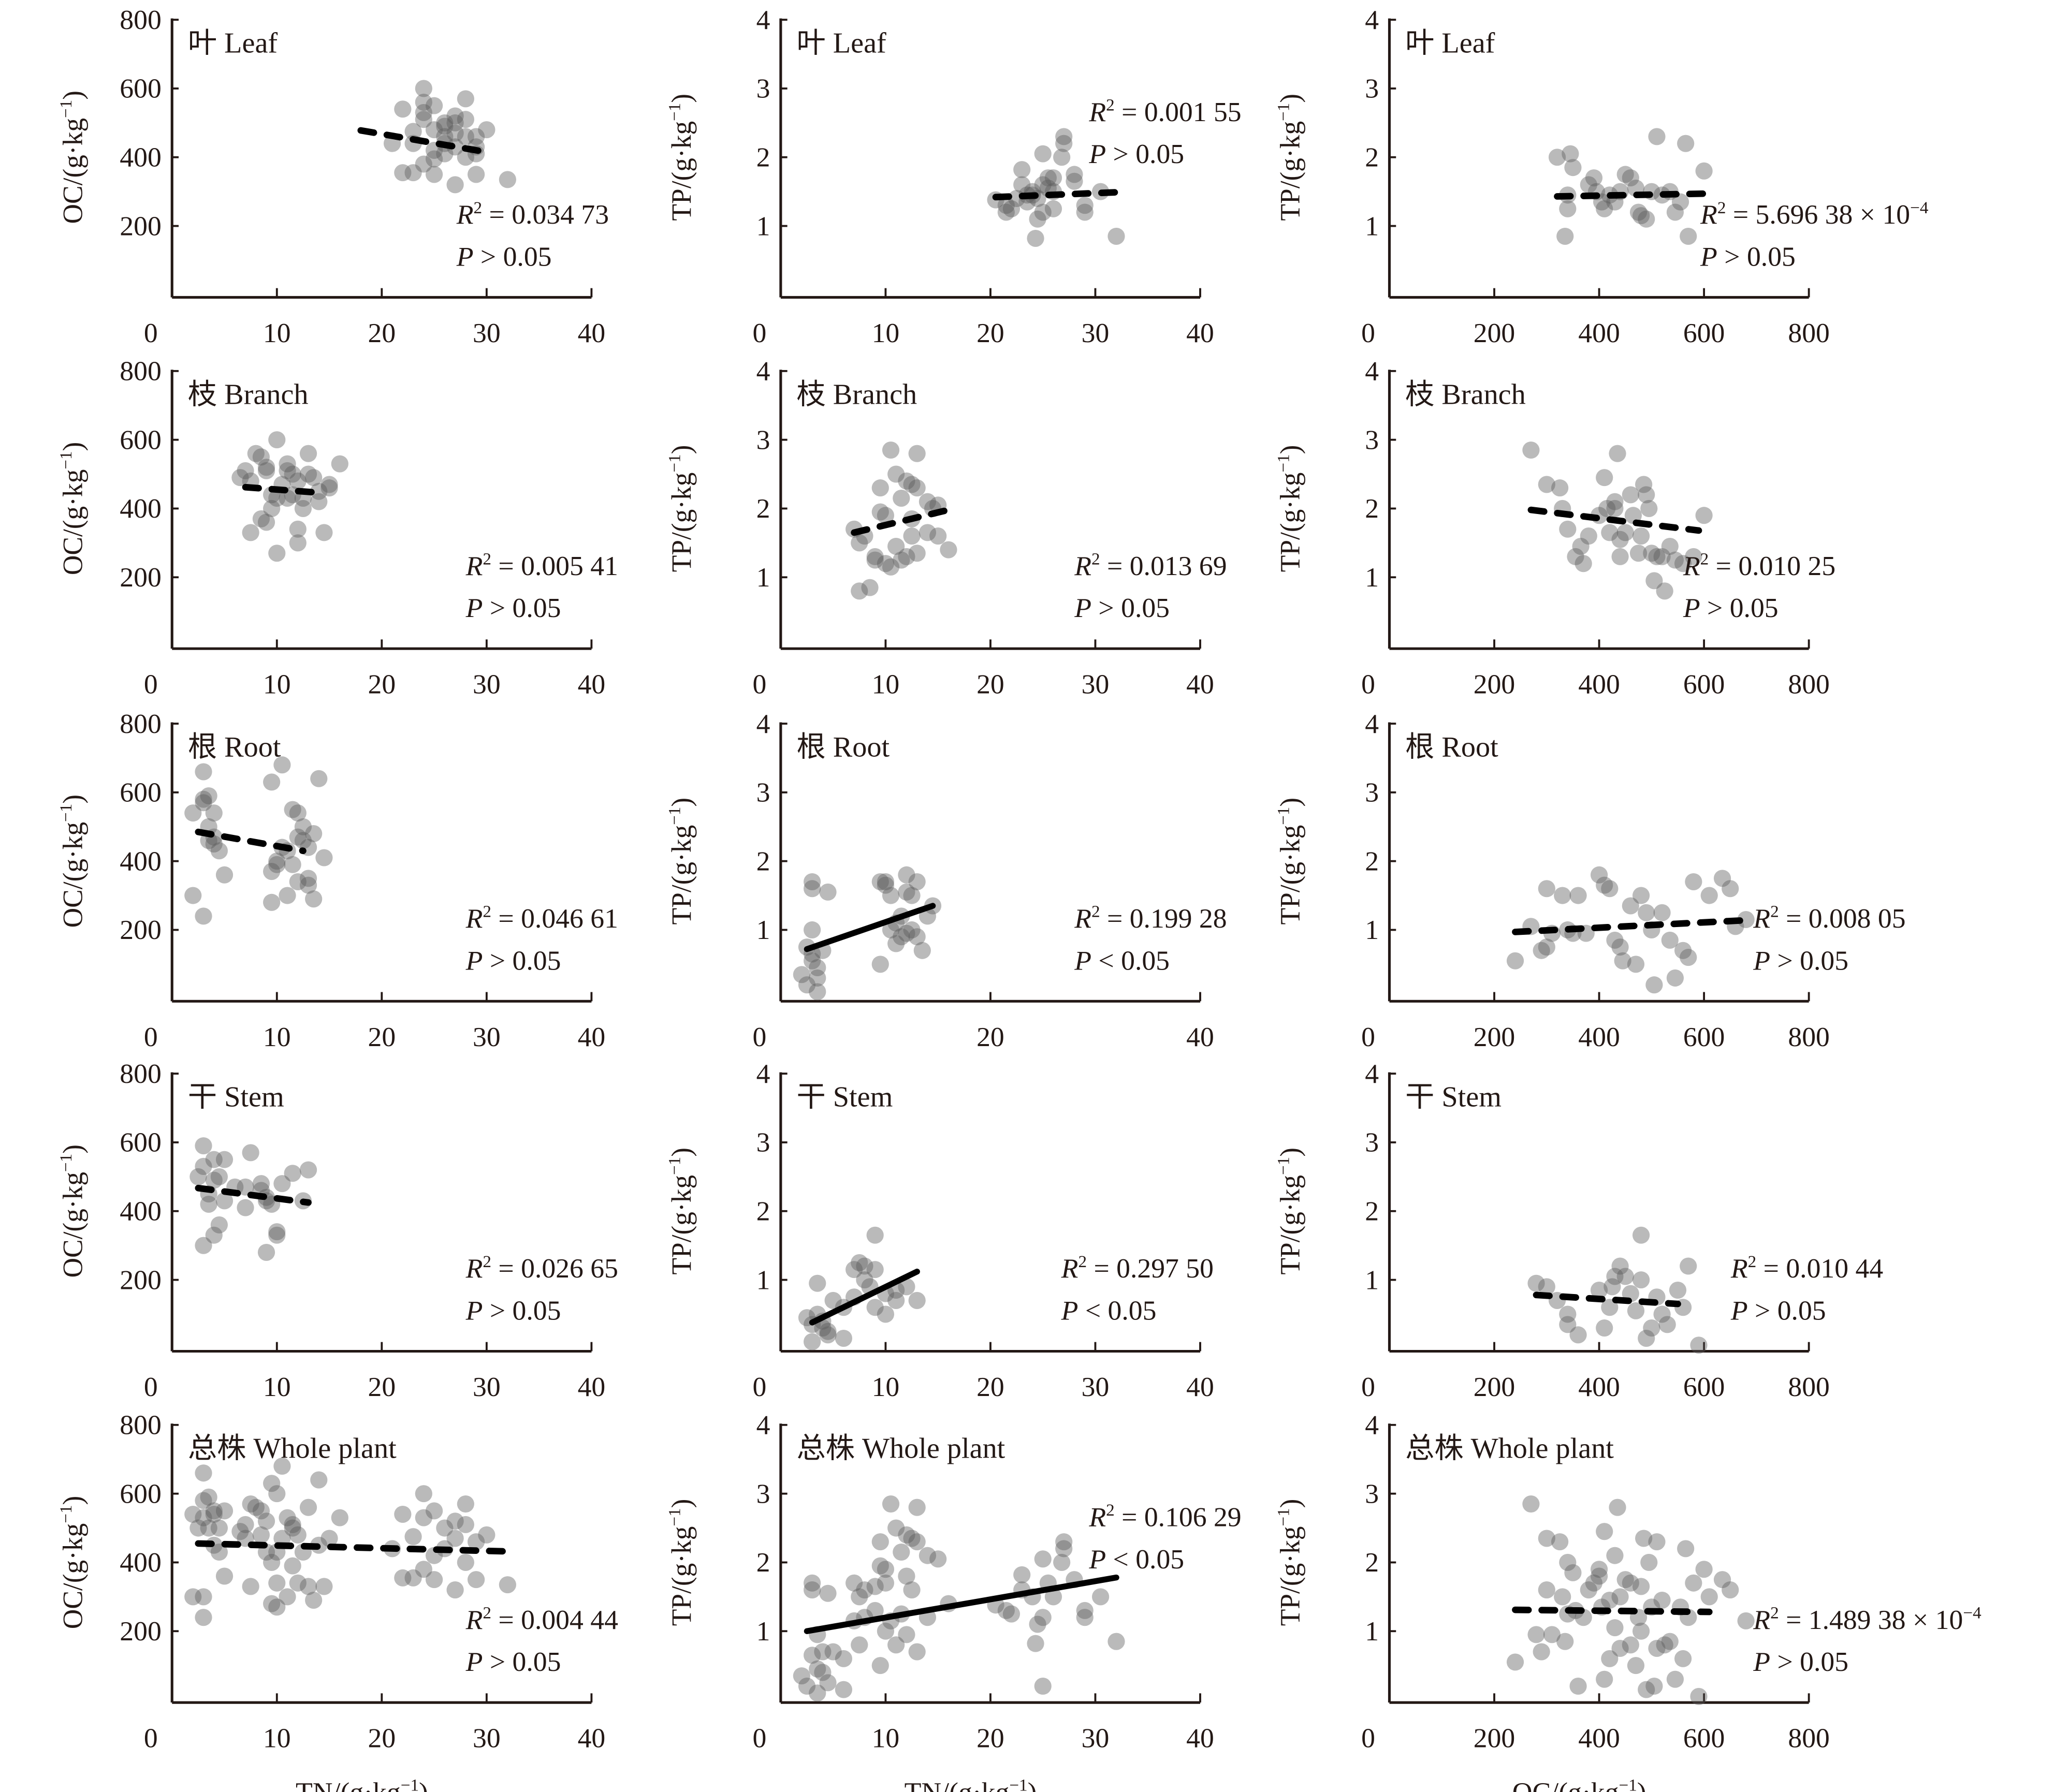 This screenshot has height=1792, width=2055. Describe the element at coordinates (140, 723) in the screenshot. I see `y-tick-label: 800` at that location.